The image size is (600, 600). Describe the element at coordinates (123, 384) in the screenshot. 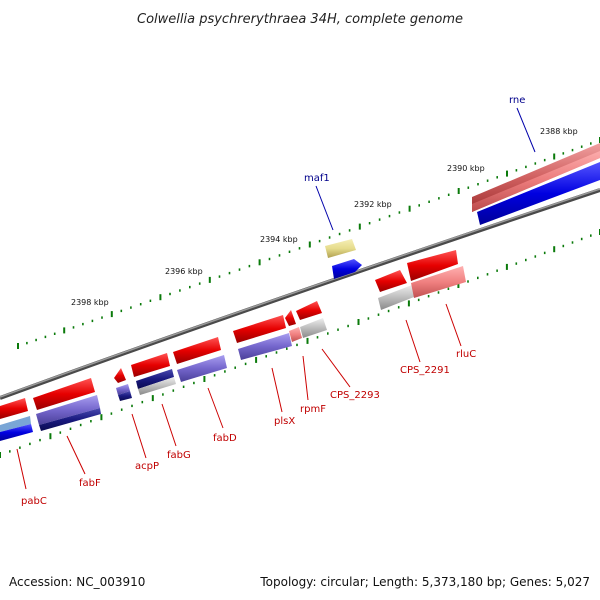

I see `gene-acpP` at that location.